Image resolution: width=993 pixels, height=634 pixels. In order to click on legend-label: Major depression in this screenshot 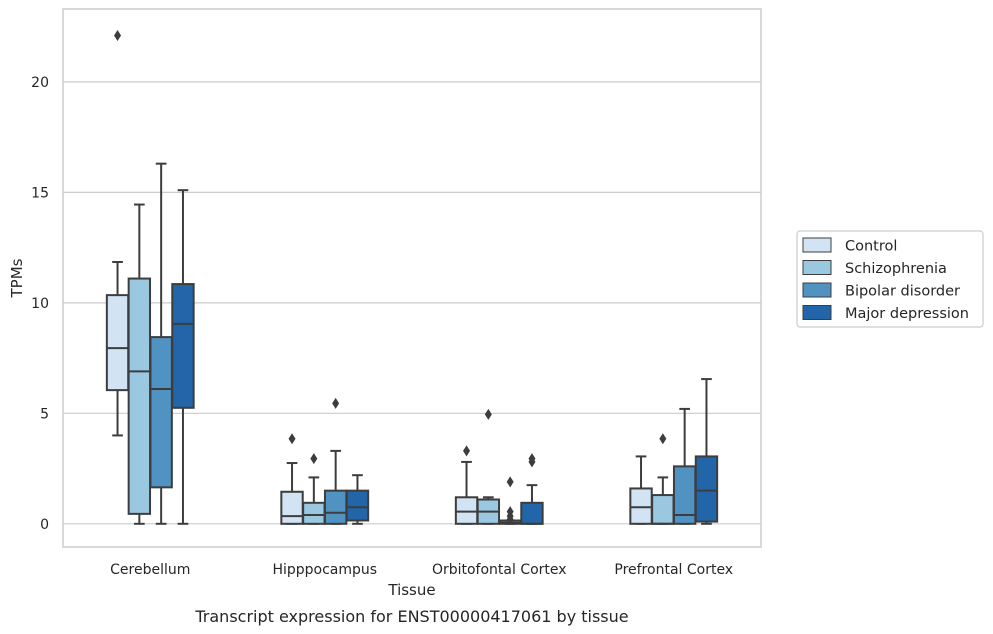, I will do `click(907, 314)`.